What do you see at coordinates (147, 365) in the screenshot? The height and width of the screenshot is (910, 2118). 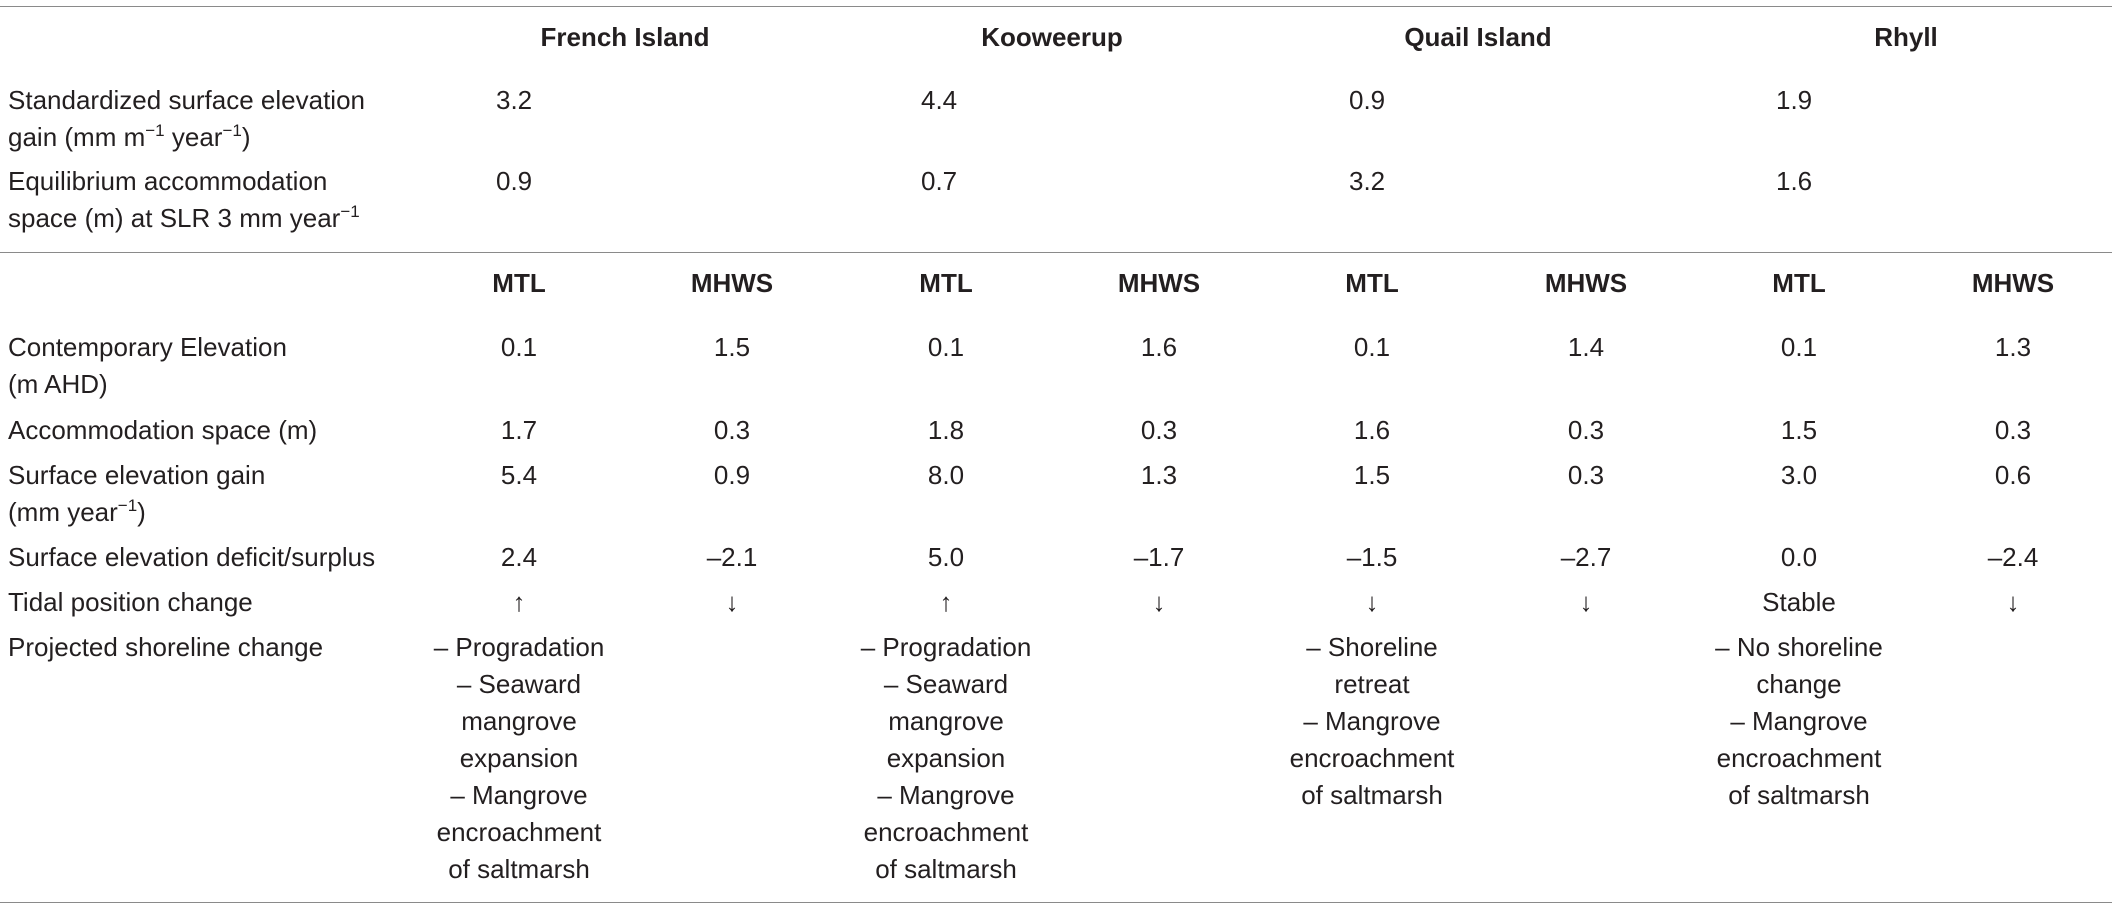 I see `row-label-contemporary-elevation: Contemporary Elevation (m AHD)` at bounding box center [147, 365].